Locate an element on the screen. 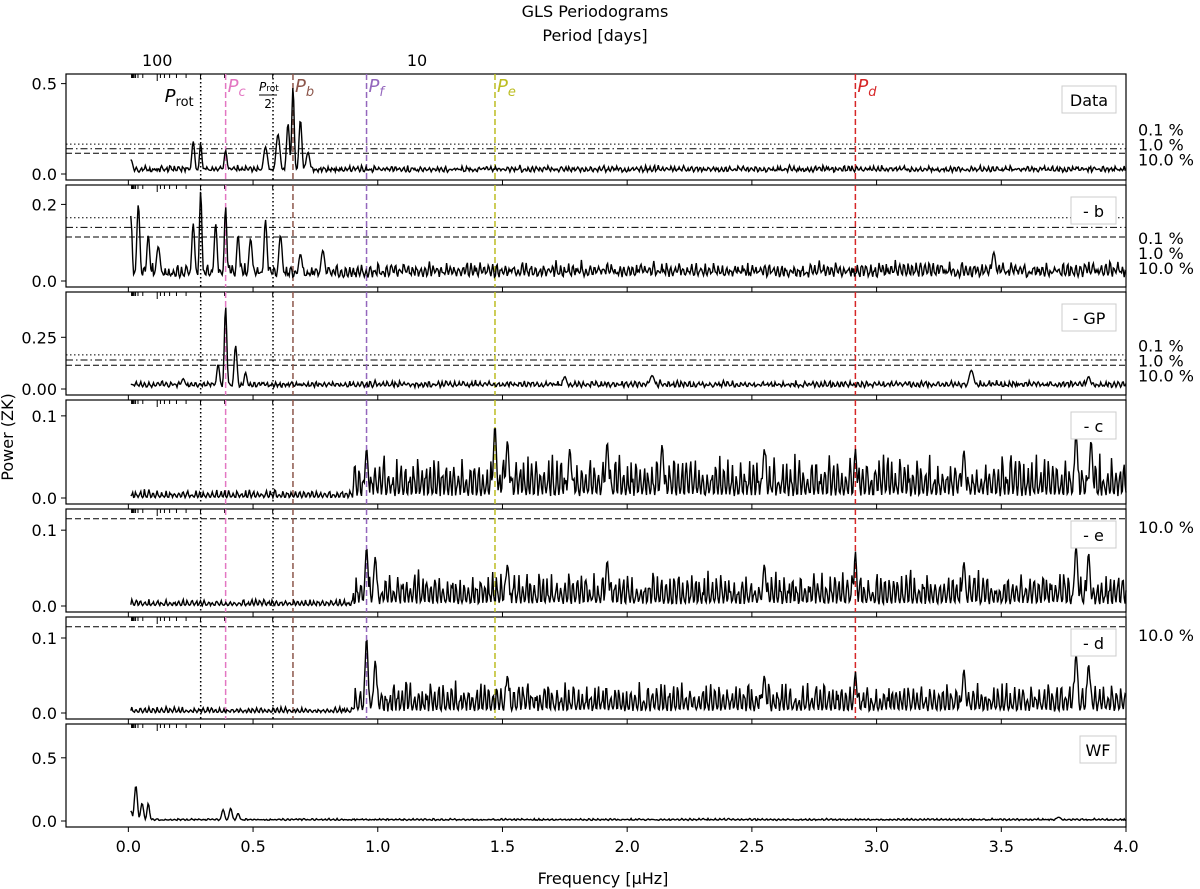  x-tick-label: 0.5 is located at coordinates (252, 846).